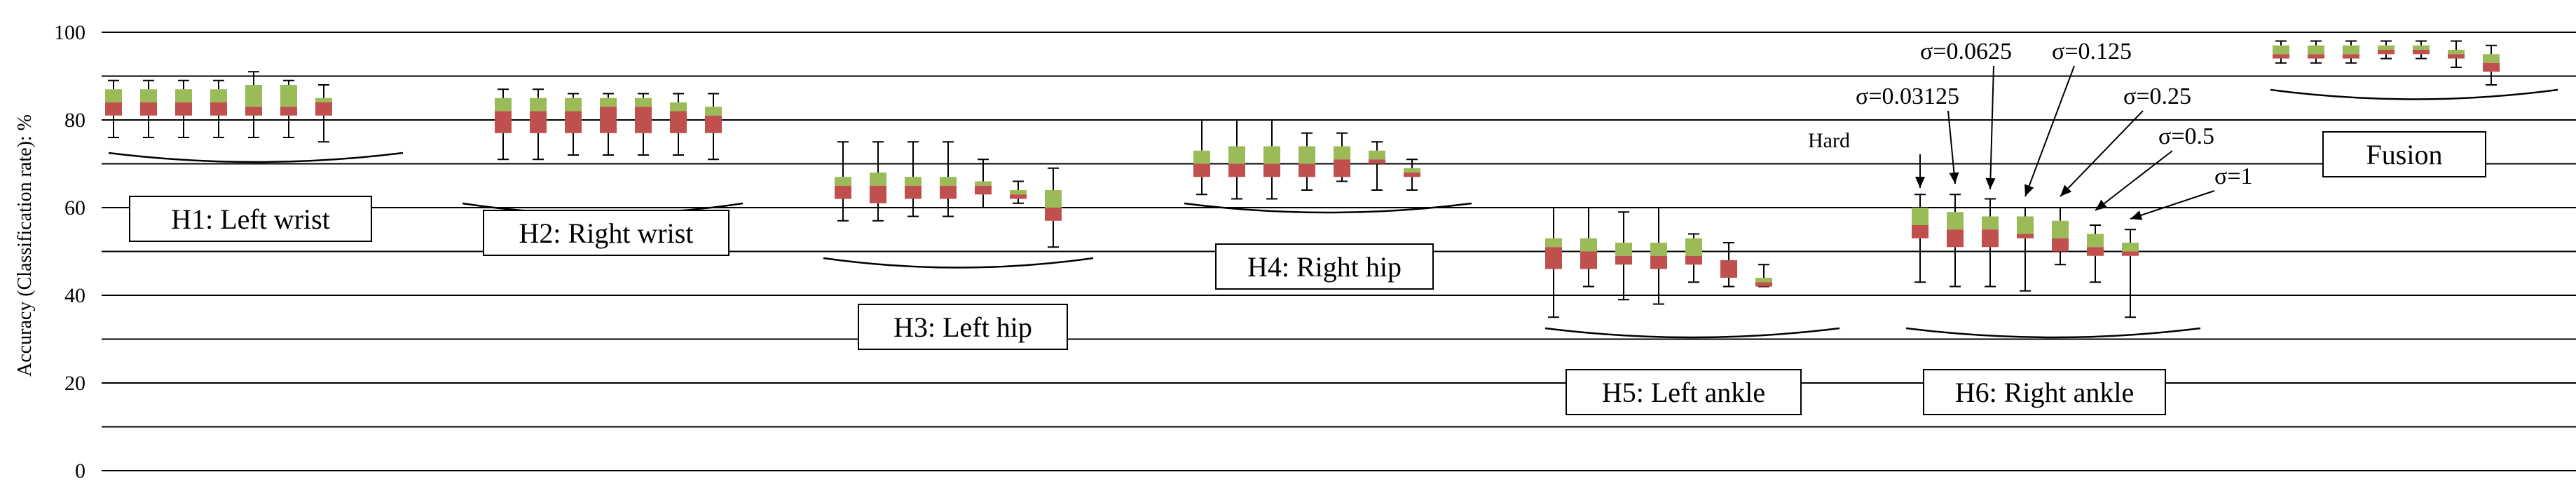 The width and height of the screenshot is (2576, 498). I want to click on group-label: H1: Left wrist, so click(251, 219).